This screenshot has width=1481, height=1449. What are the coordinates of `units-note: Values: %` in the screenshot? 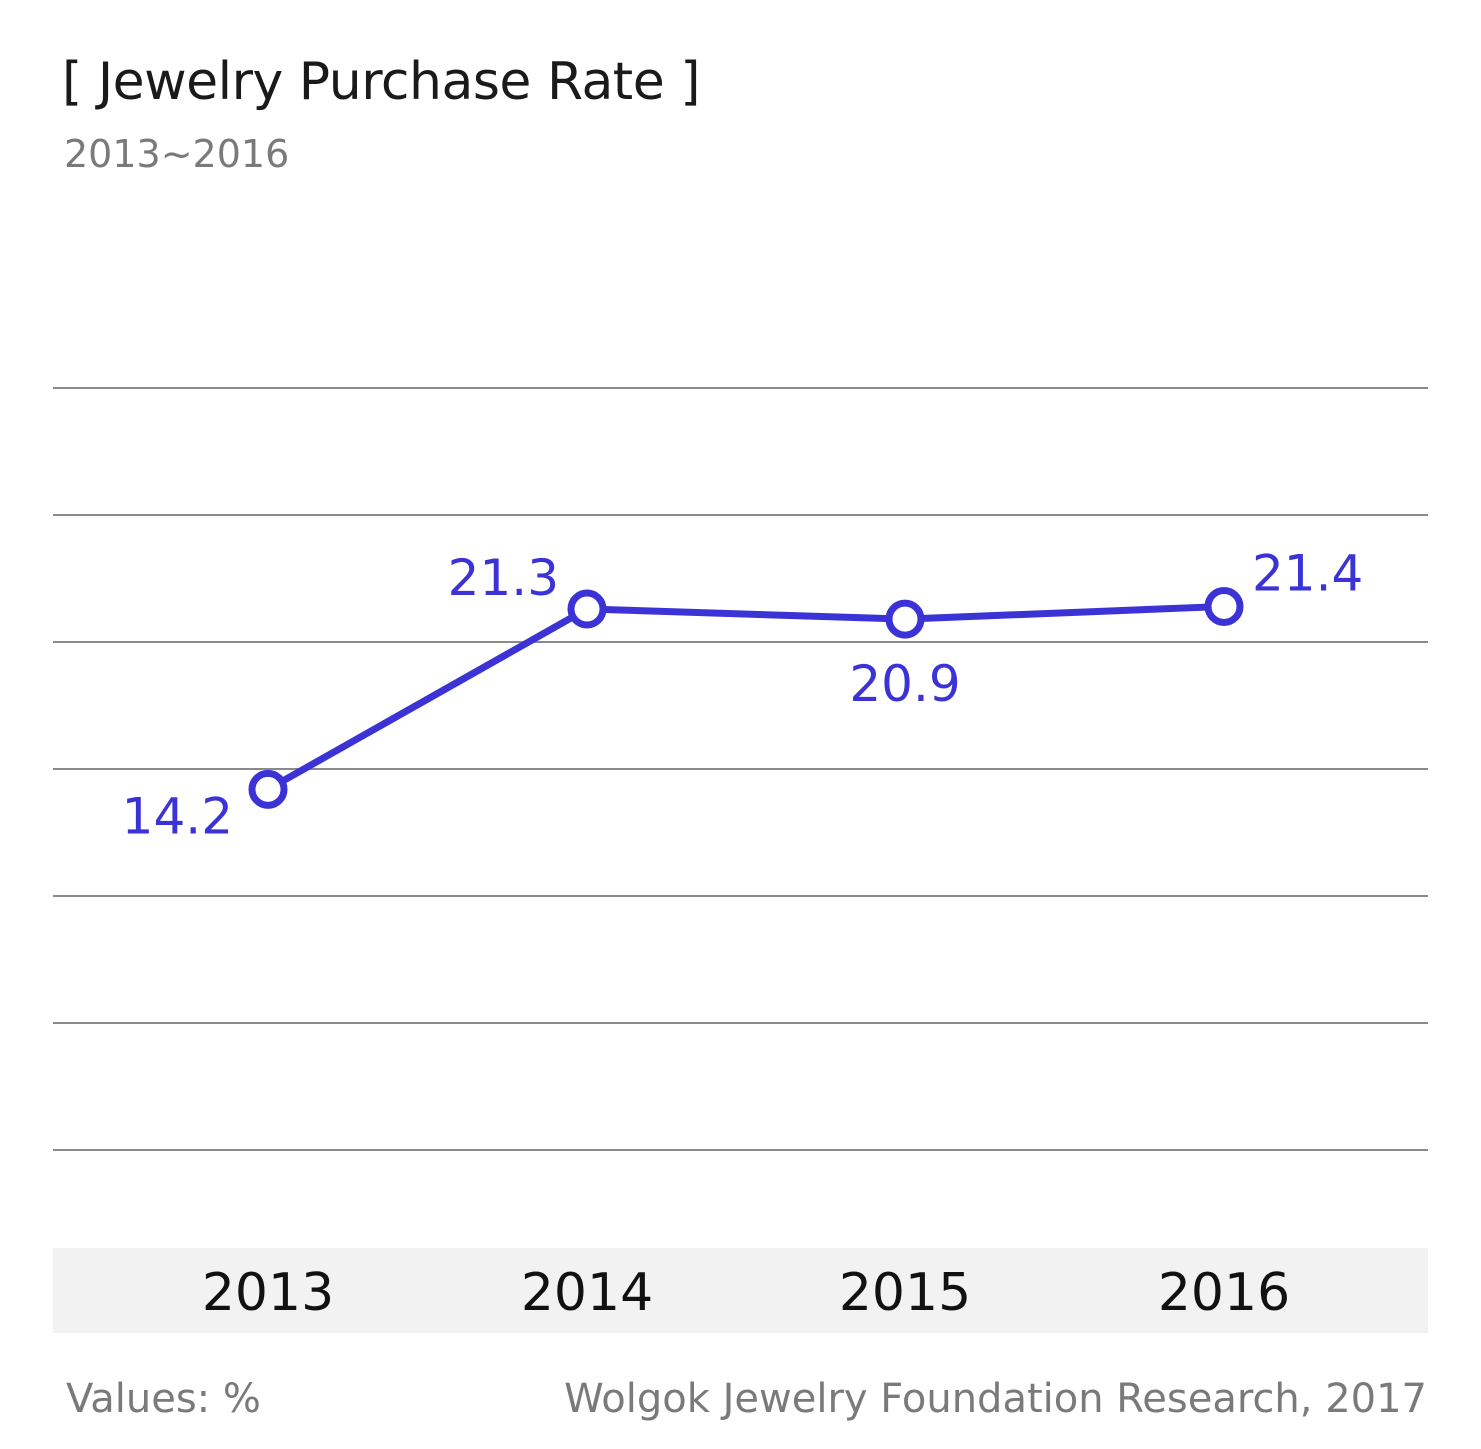 It's located at (163, 1399).